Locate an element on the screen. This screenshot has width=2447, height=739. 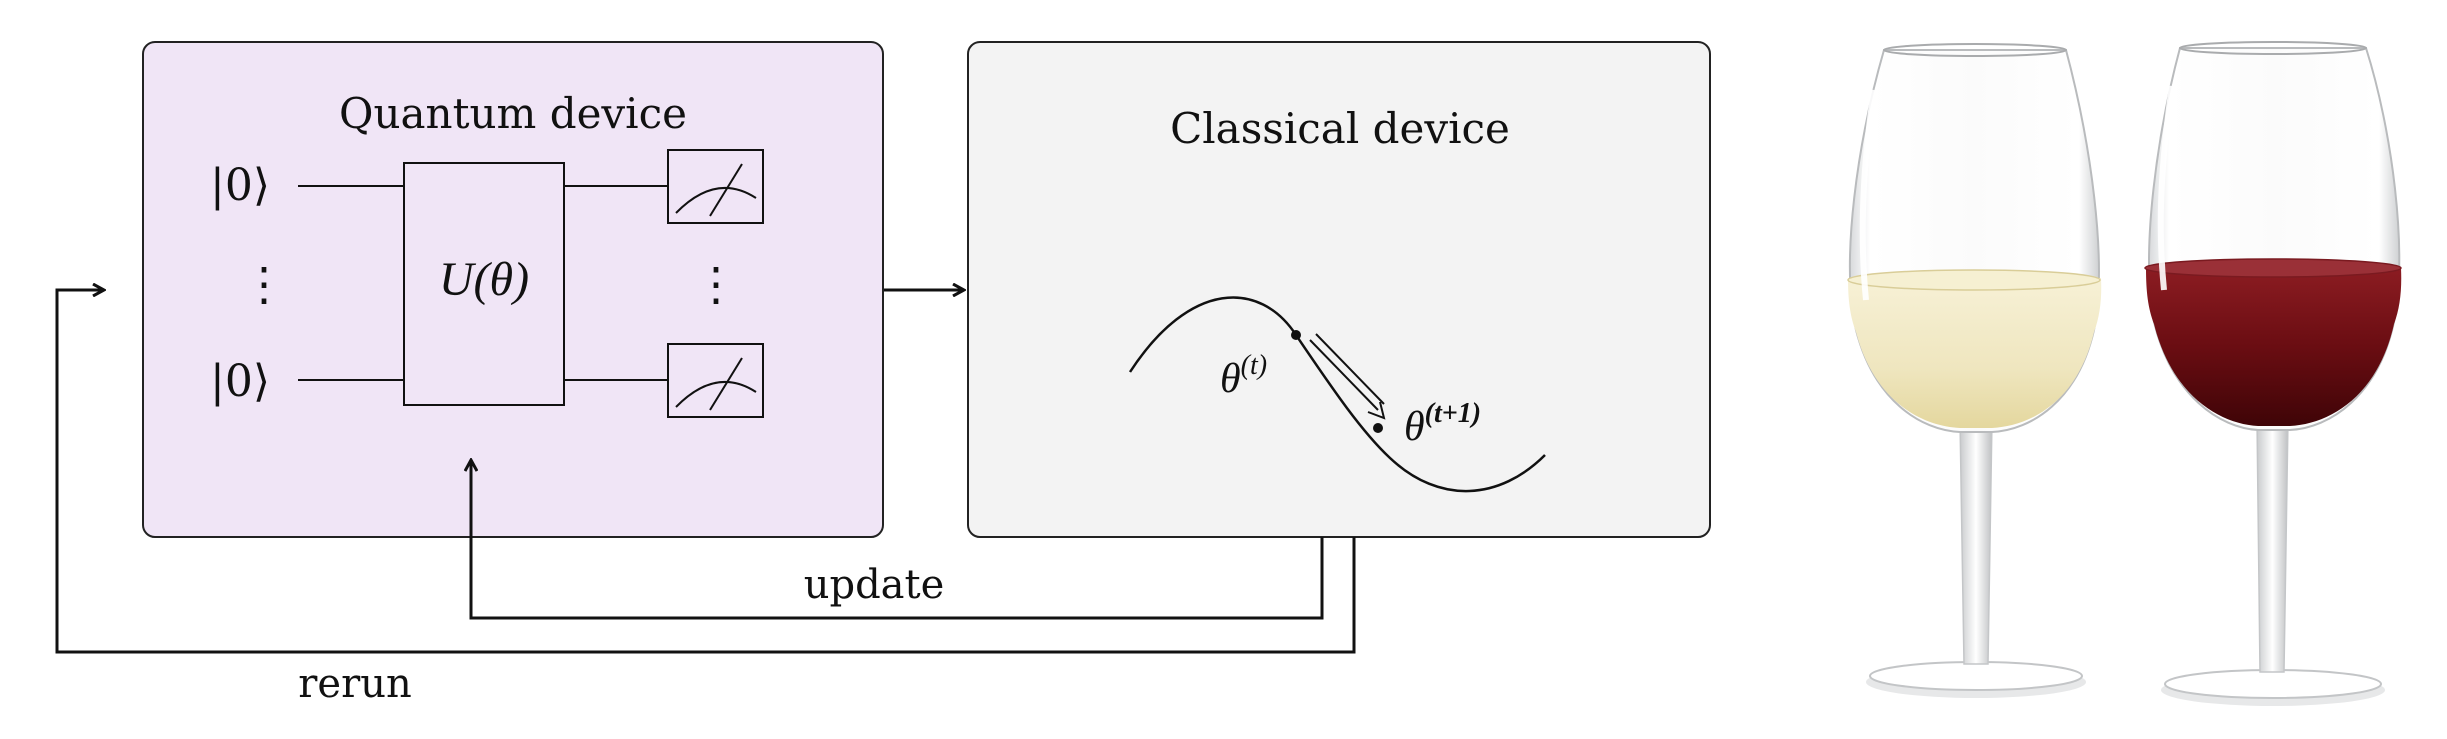
red-wine-glass is located at coordinates (2273, 373).